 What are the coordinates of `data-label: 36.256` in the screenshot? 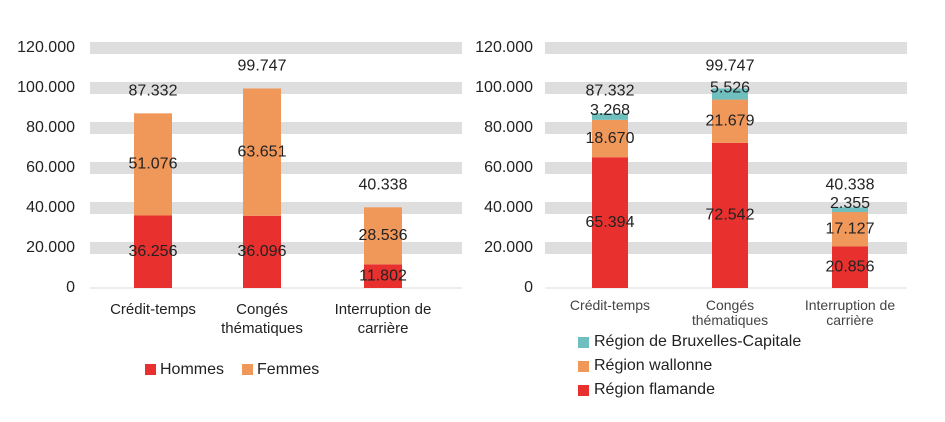 It's located at (153, 251).